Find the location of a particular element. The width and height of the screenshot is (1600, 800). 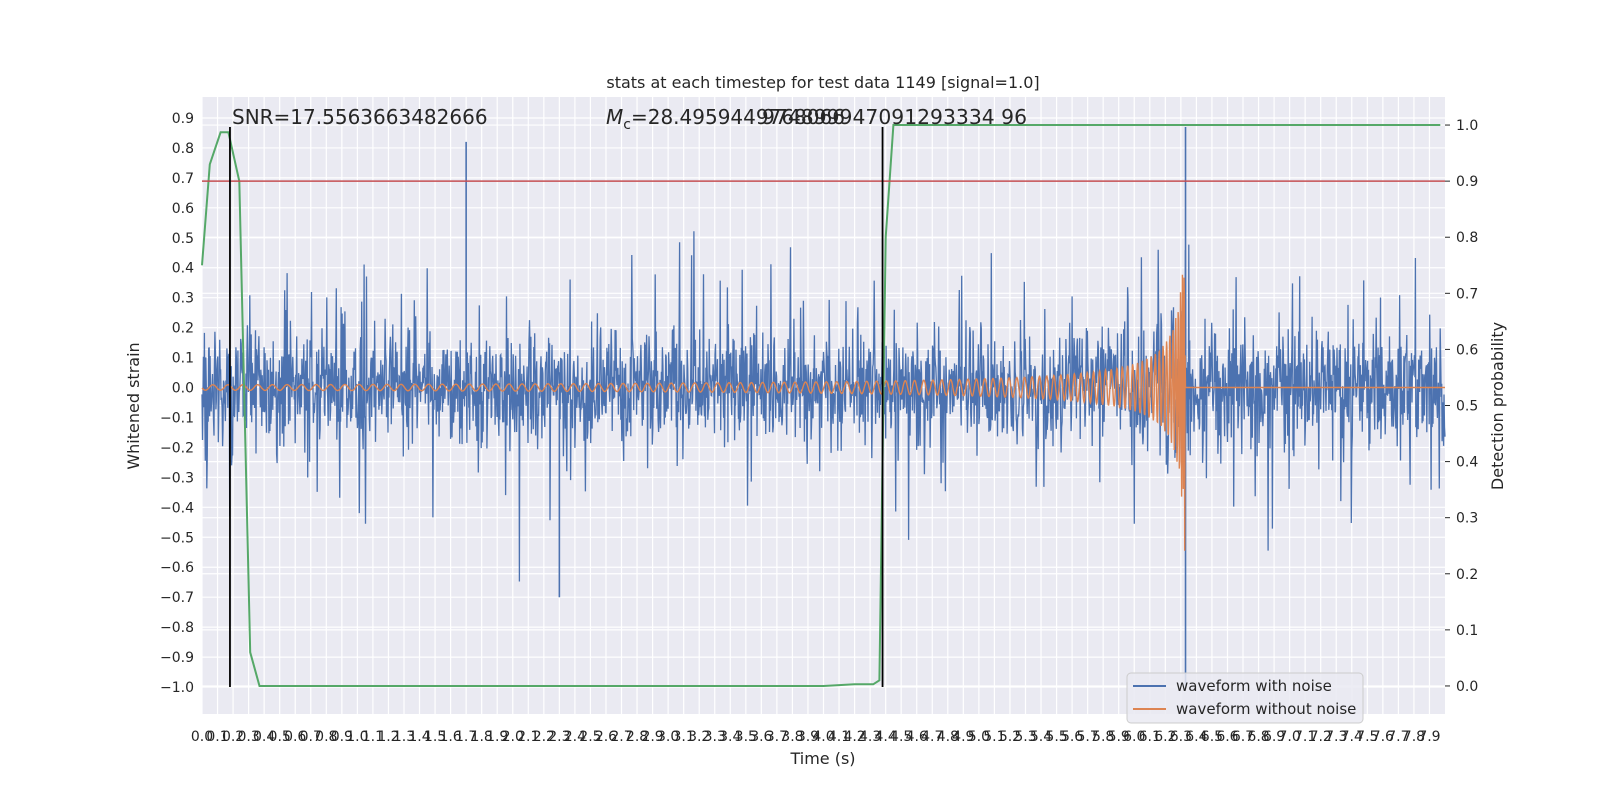

x-tick-label: 5.8 is located at coordinates (1103, 737).